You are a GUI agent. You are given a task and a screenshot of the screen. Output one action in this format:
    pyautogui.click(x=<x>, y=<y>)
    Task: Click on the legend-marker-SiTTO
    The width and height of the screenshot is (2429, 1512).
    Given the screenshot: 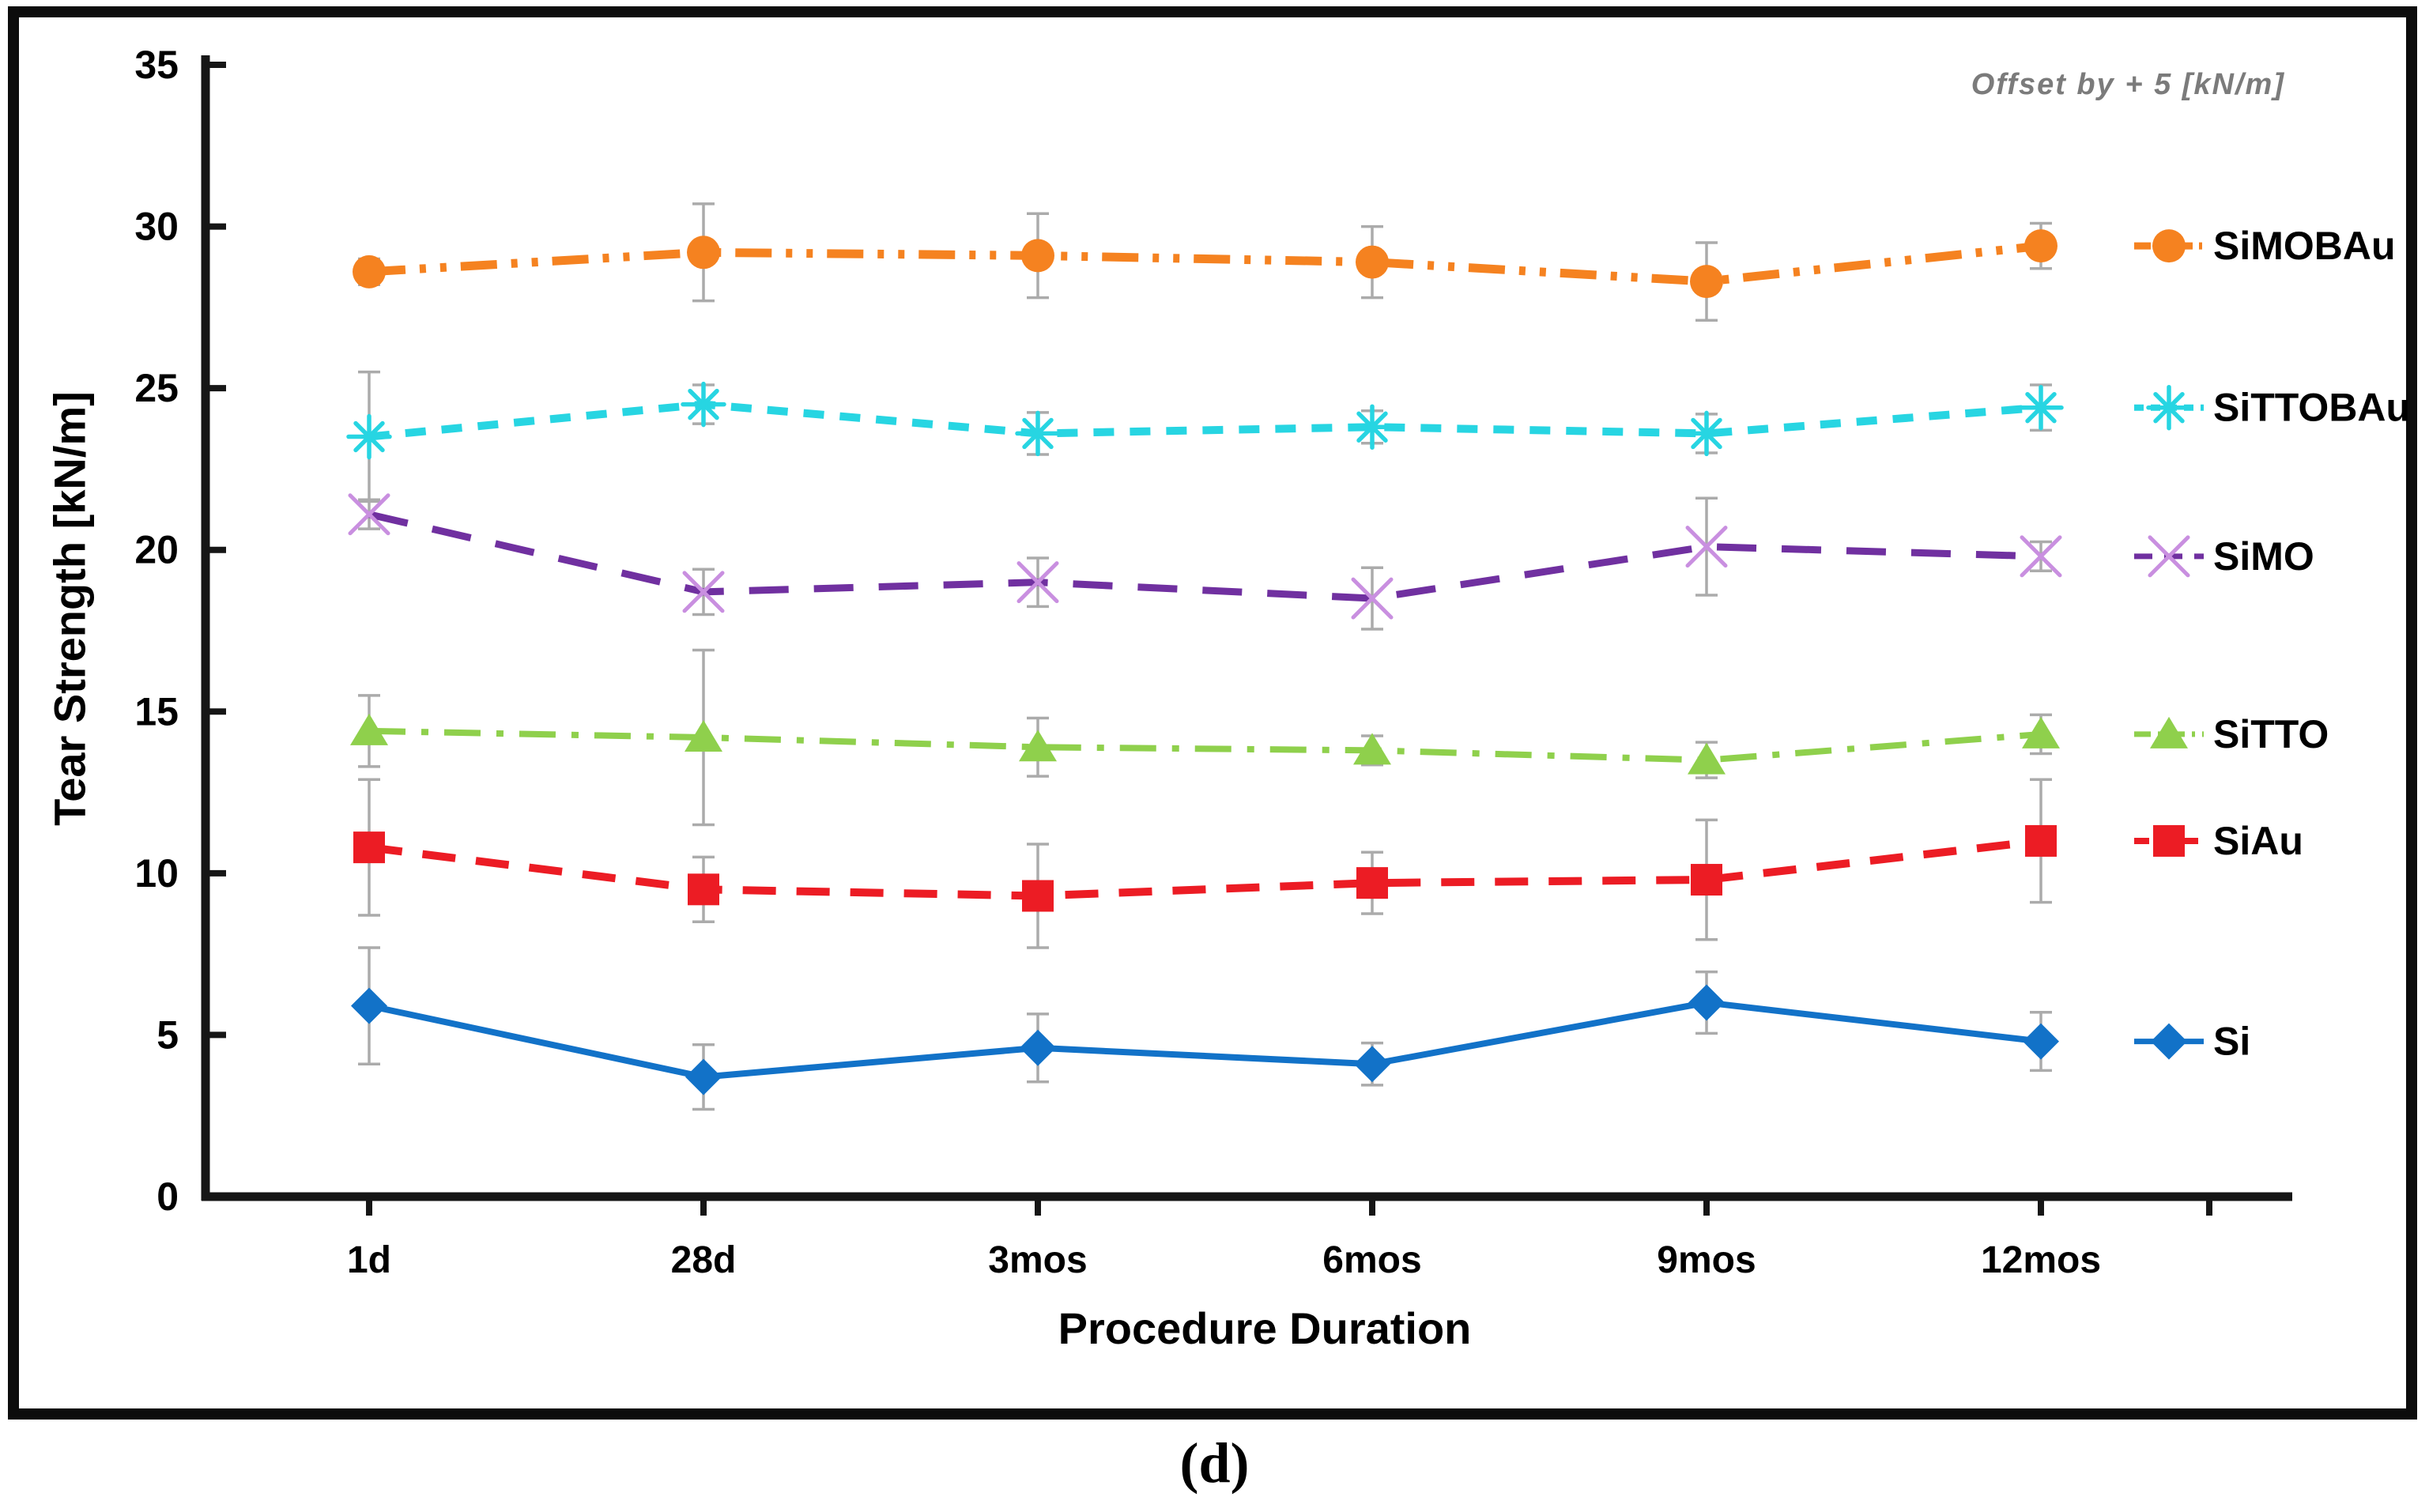 What is the action you would take?
    pyautogui.click(x=2169, y=732)
    